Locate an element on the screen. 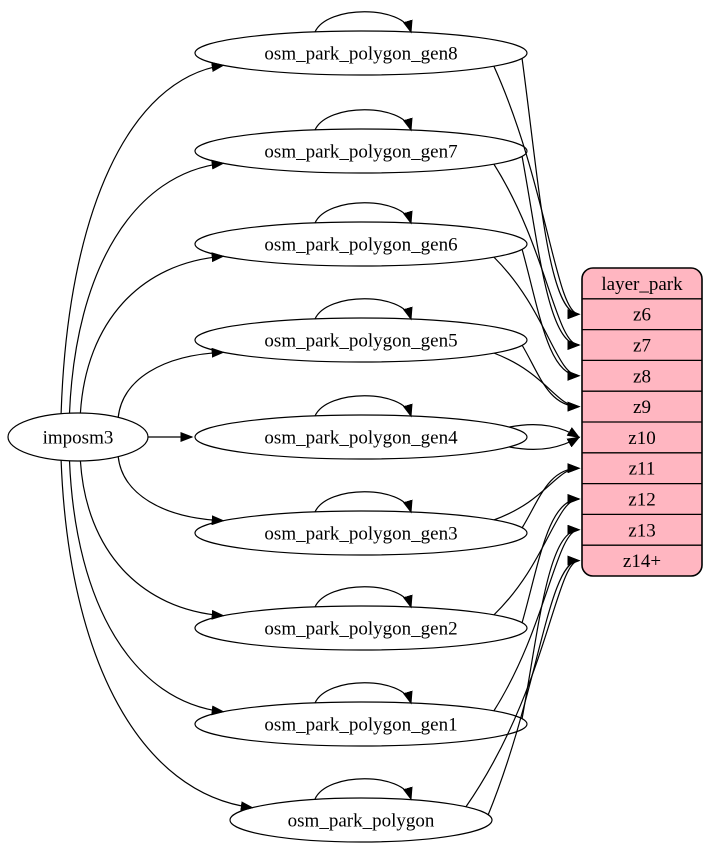 This screenshot has height=851, width=707. self-loop-edge-osm_park_polygon_gen7 is located at coordinates (363, 120).